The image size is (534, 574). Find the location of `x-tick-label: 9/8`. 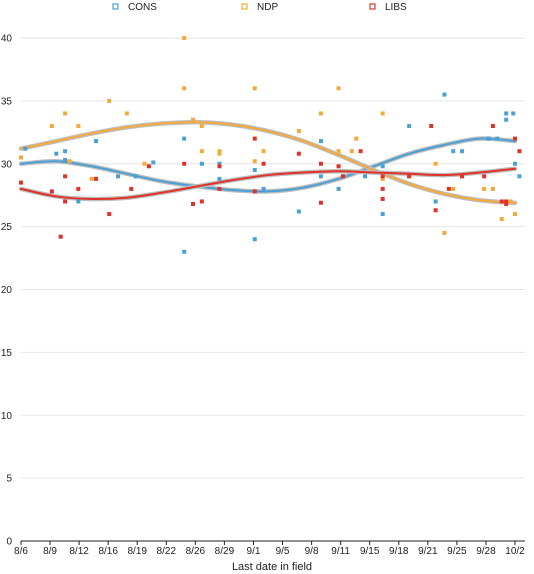

x-tick-label: 9/8 is located at coordinates (312, 551).